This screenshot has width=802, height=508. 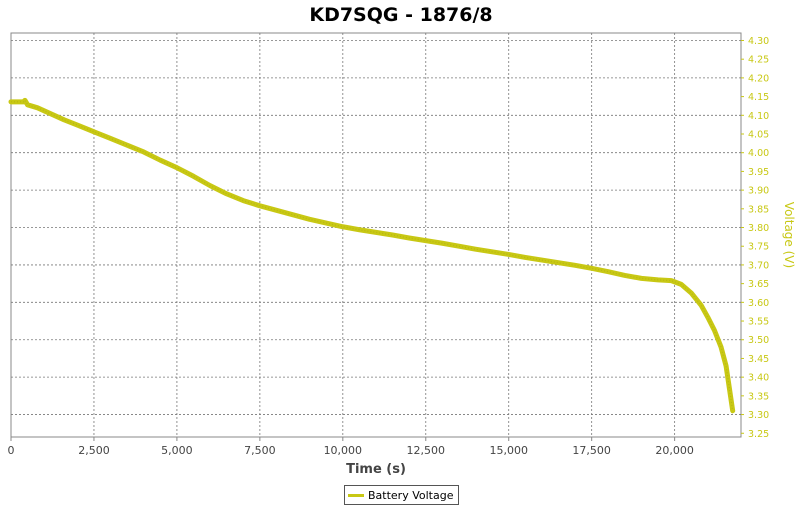 What do you see at coordinates (758, 135) in the screenshot?
I see `y-tick-label-16: 4.05` at bounding box center [758, 135].